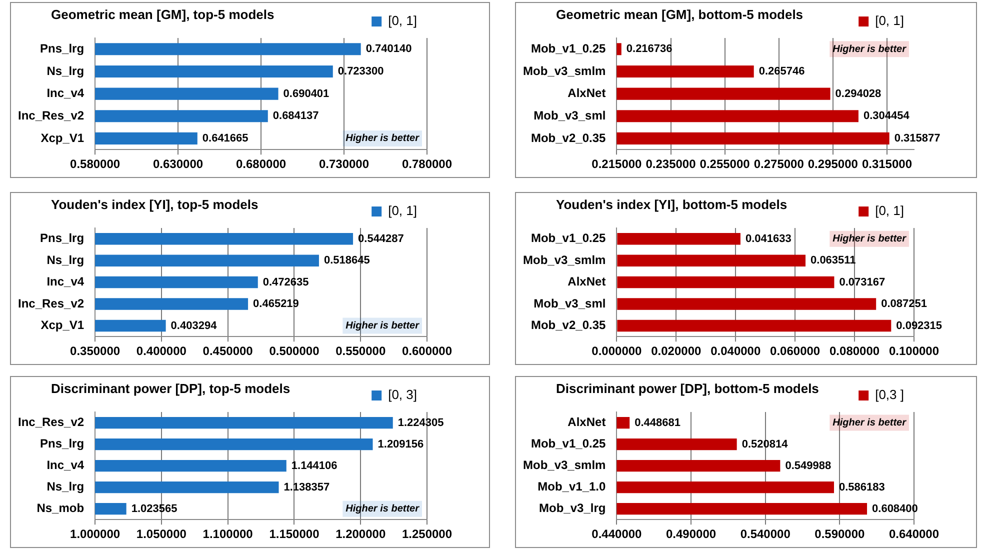 Image resolution: width=981 pixels, height=549 pixels. I want to click on x-tick-label: 1.150000, so click(294, 534).